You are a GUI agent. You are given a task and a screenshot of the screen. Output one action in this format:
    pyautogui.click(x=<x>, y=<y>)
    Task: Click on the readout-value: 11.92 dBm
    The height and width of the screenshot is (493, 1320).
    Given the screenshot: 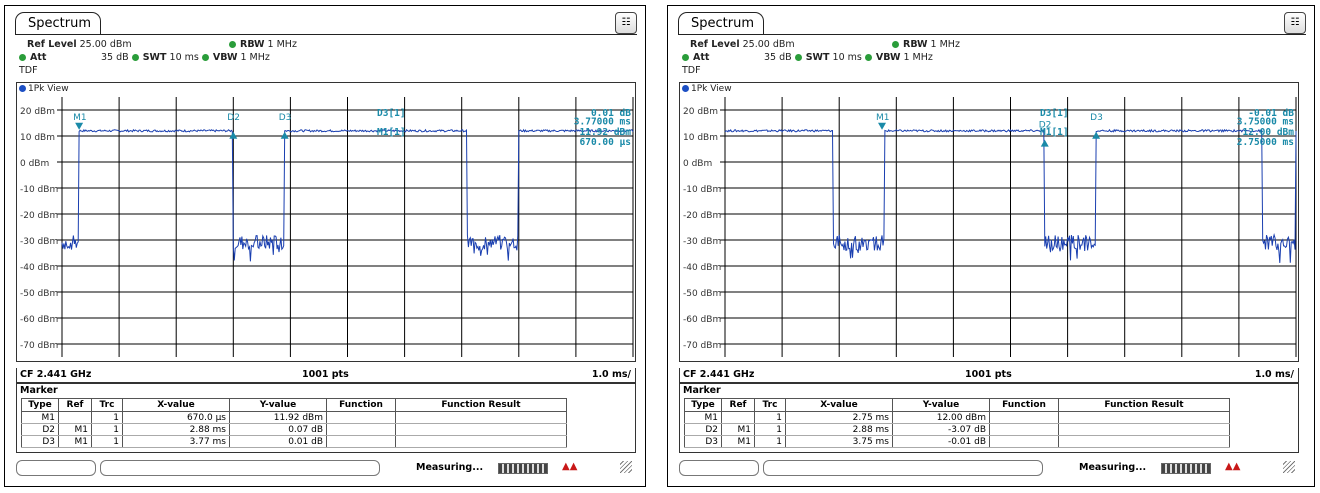 What is the action you would take?
    pyautogui.click(x=606, y=132)
    